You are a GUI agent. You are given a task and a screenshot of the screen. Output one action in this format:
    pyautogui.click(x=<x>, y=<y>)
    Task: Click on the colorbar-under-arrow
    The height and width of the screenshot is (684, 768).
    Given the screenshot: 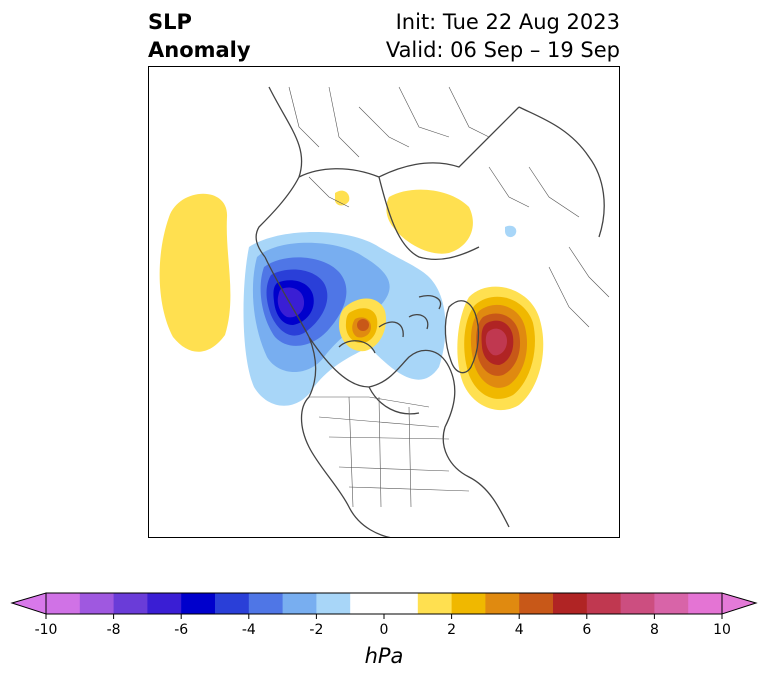 What is the action you would take?
    pyautogui.click(x=28, y=603)
    